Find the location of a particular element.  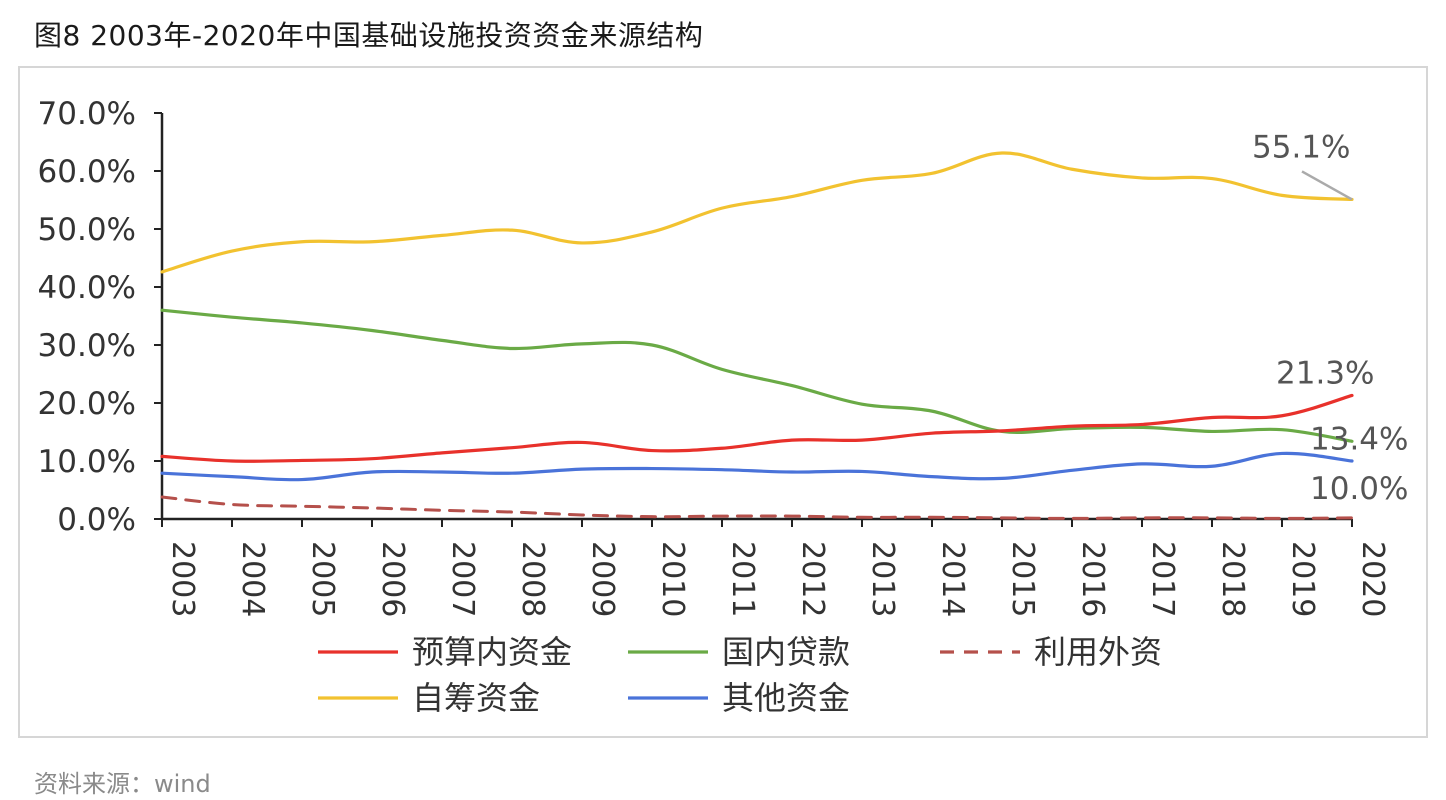

y-tick-label: 70.0% is located at coordinates (87, 114).